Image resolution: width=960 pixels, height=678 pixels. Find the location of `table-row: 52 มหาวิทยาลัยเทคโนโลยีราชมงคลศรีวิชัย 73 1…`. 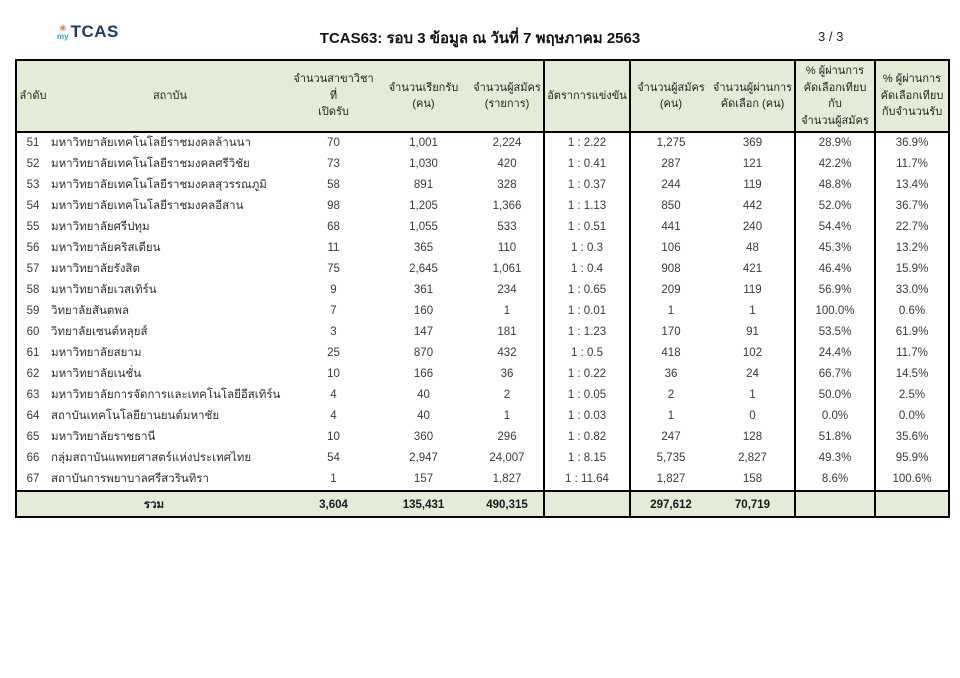

table-row: 52 มหาวิทยาลัยเทคโนโลยีราชมงคลศรีวิชัย 73 1… is located at coordinates (482, 164).